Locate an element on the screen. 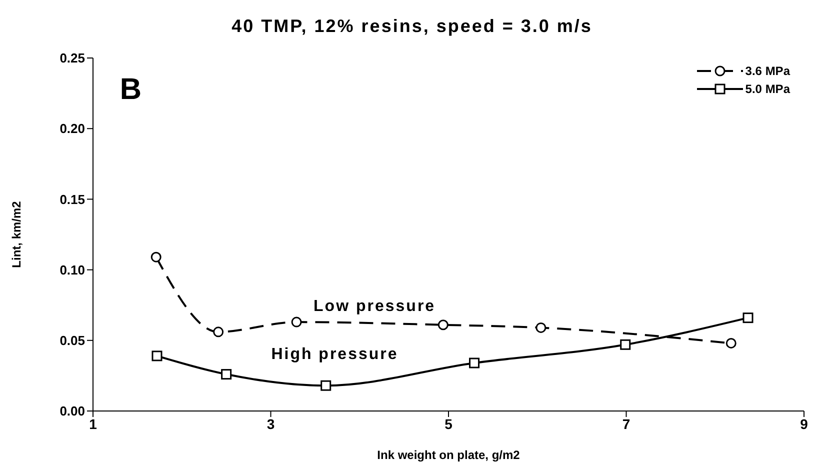 The height and width of the screenshot is (472, 824). y-tick-label: 0.05 is located at coordinates (72, 340).